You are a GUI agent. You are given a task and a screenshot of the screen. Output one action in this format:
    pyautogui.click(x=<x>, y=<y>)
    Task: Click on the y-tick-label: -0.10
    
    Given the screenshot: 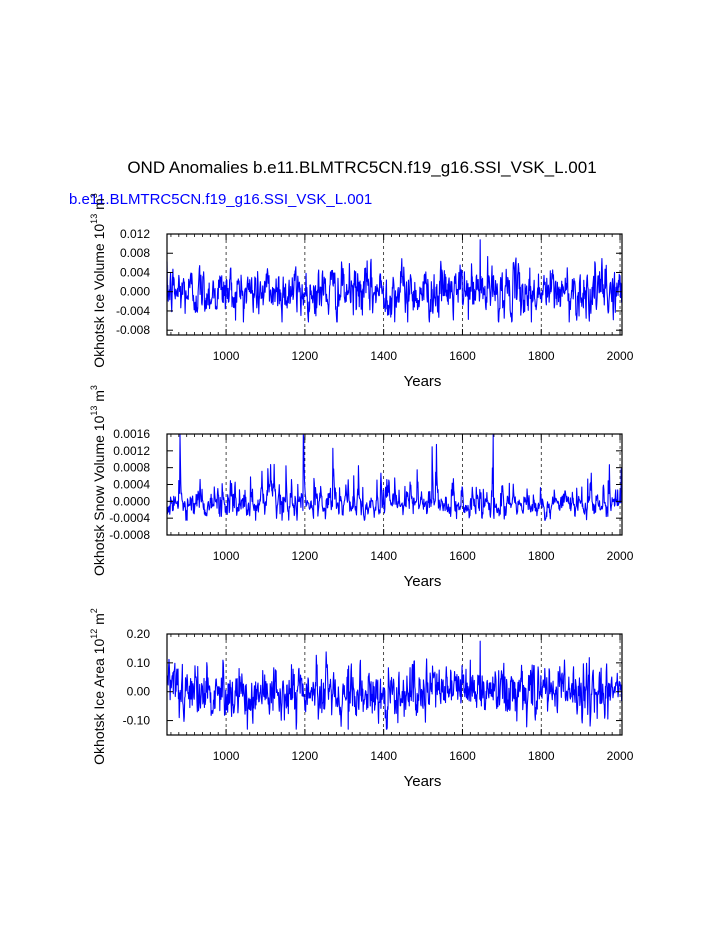 What is the action you would take?
    pyautogui.click(x=137, y=721)
    